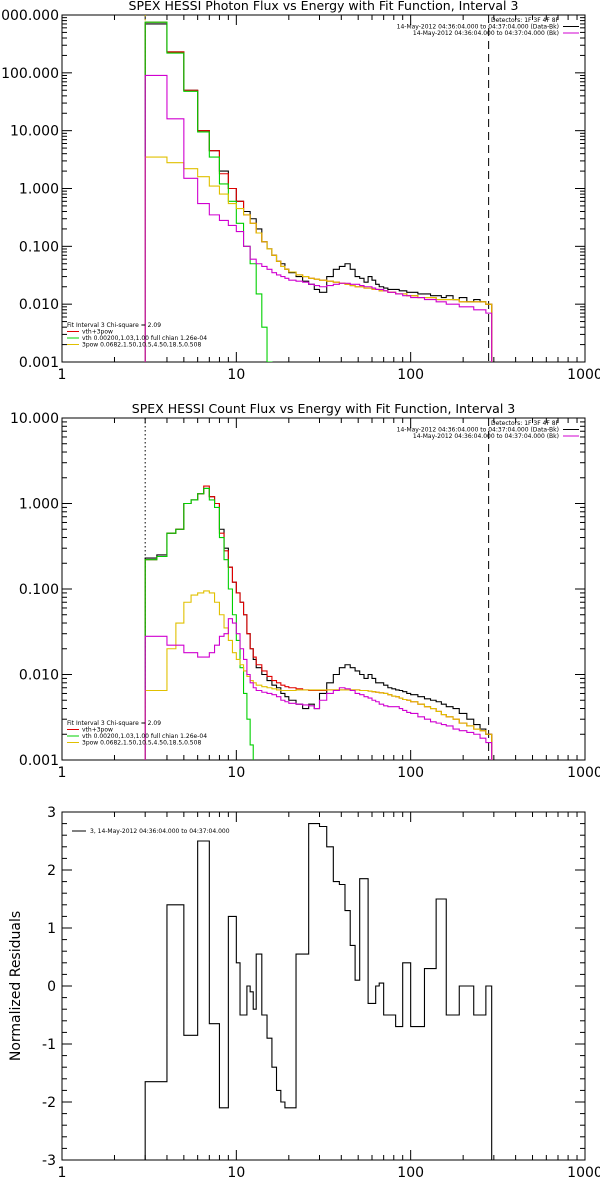 The height and width of the screenshot is (1200, 600). I want to click on y-tick-label: -1, so click(49, 1045).